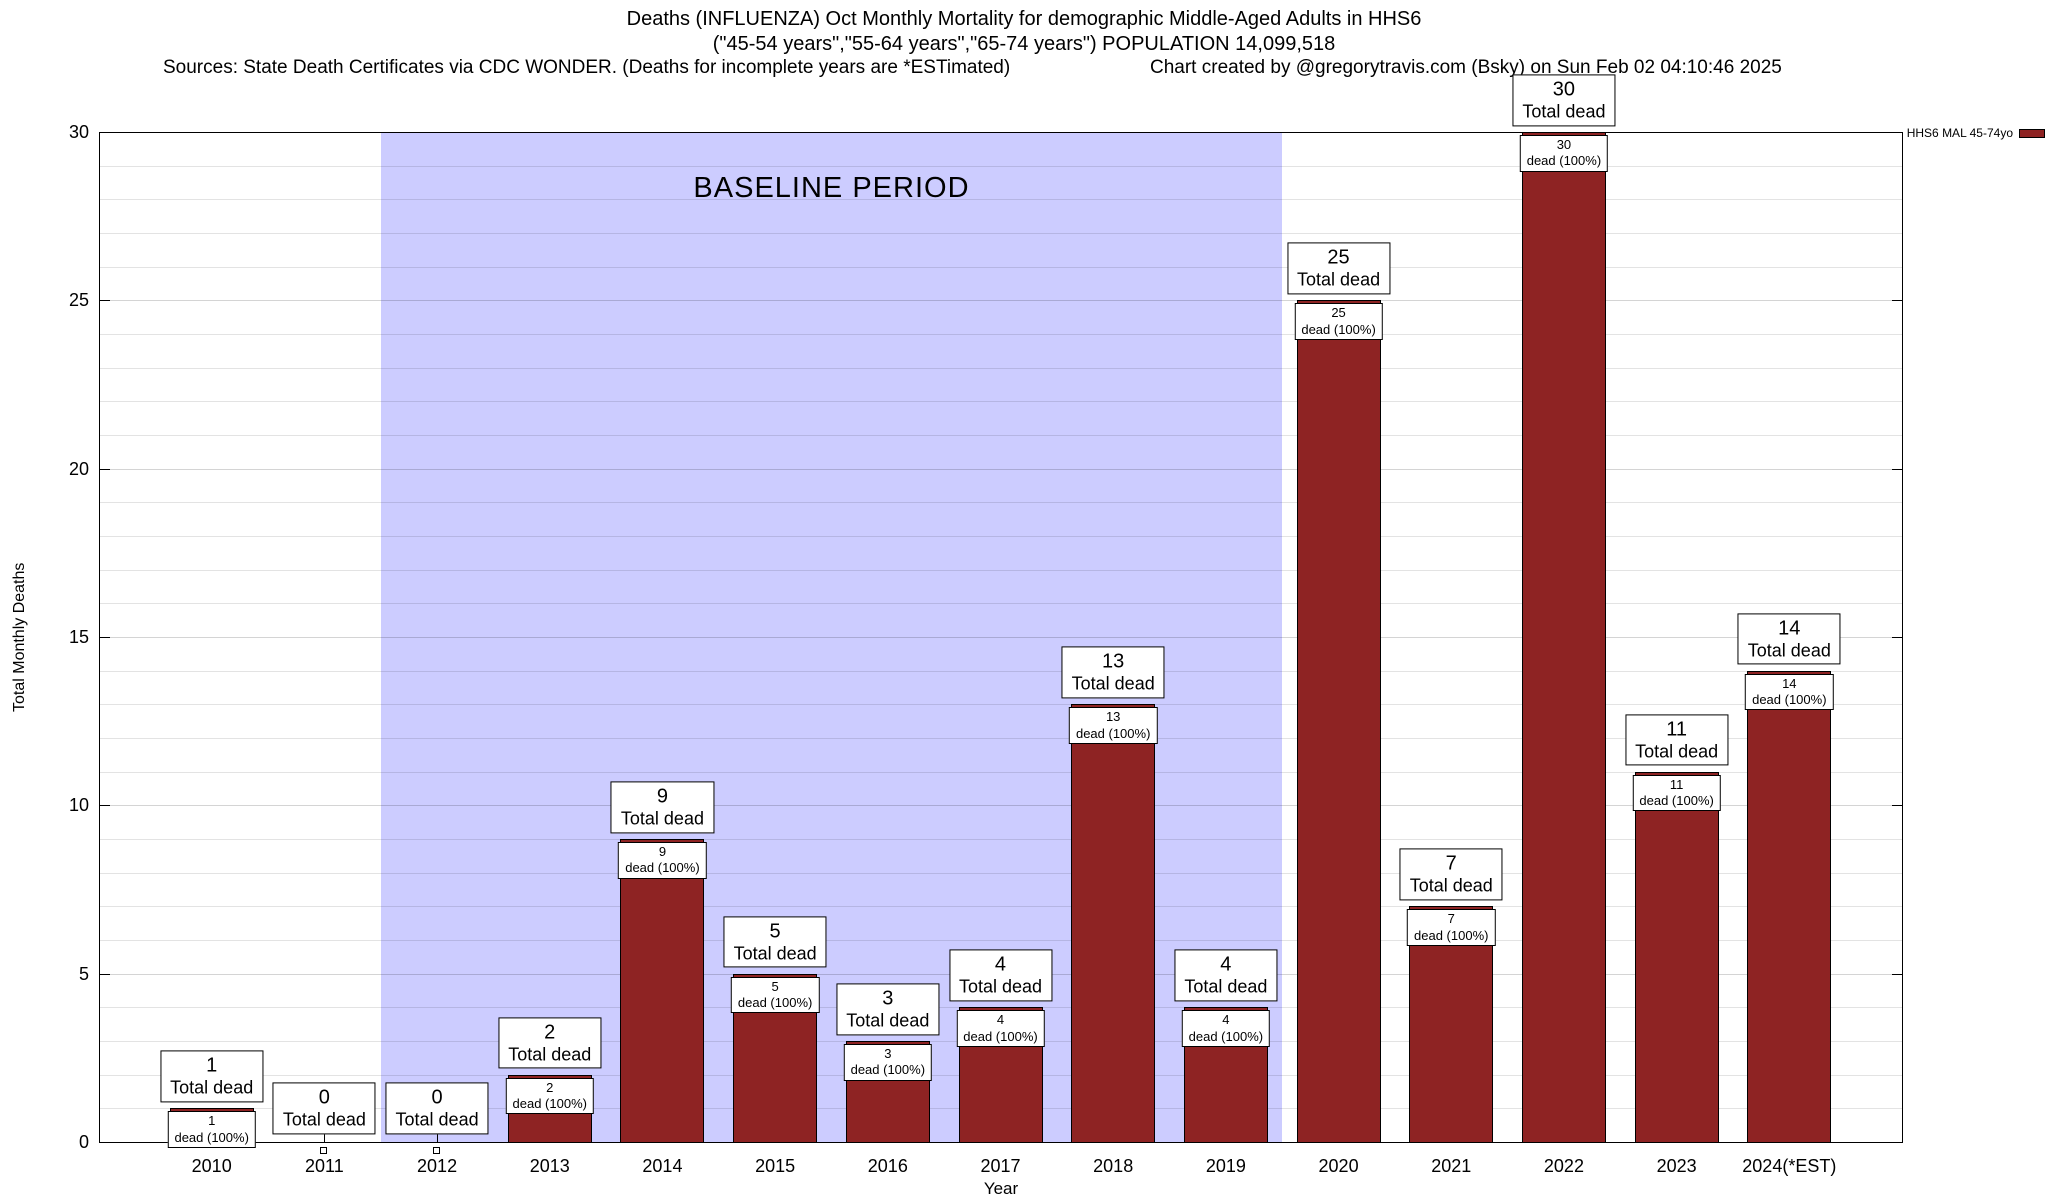 This screenshot has height=1200, width=2048. Describe the element at coordinates (324, 1166) in the screenshot. I see `x-tick-label: 2011` at that location.